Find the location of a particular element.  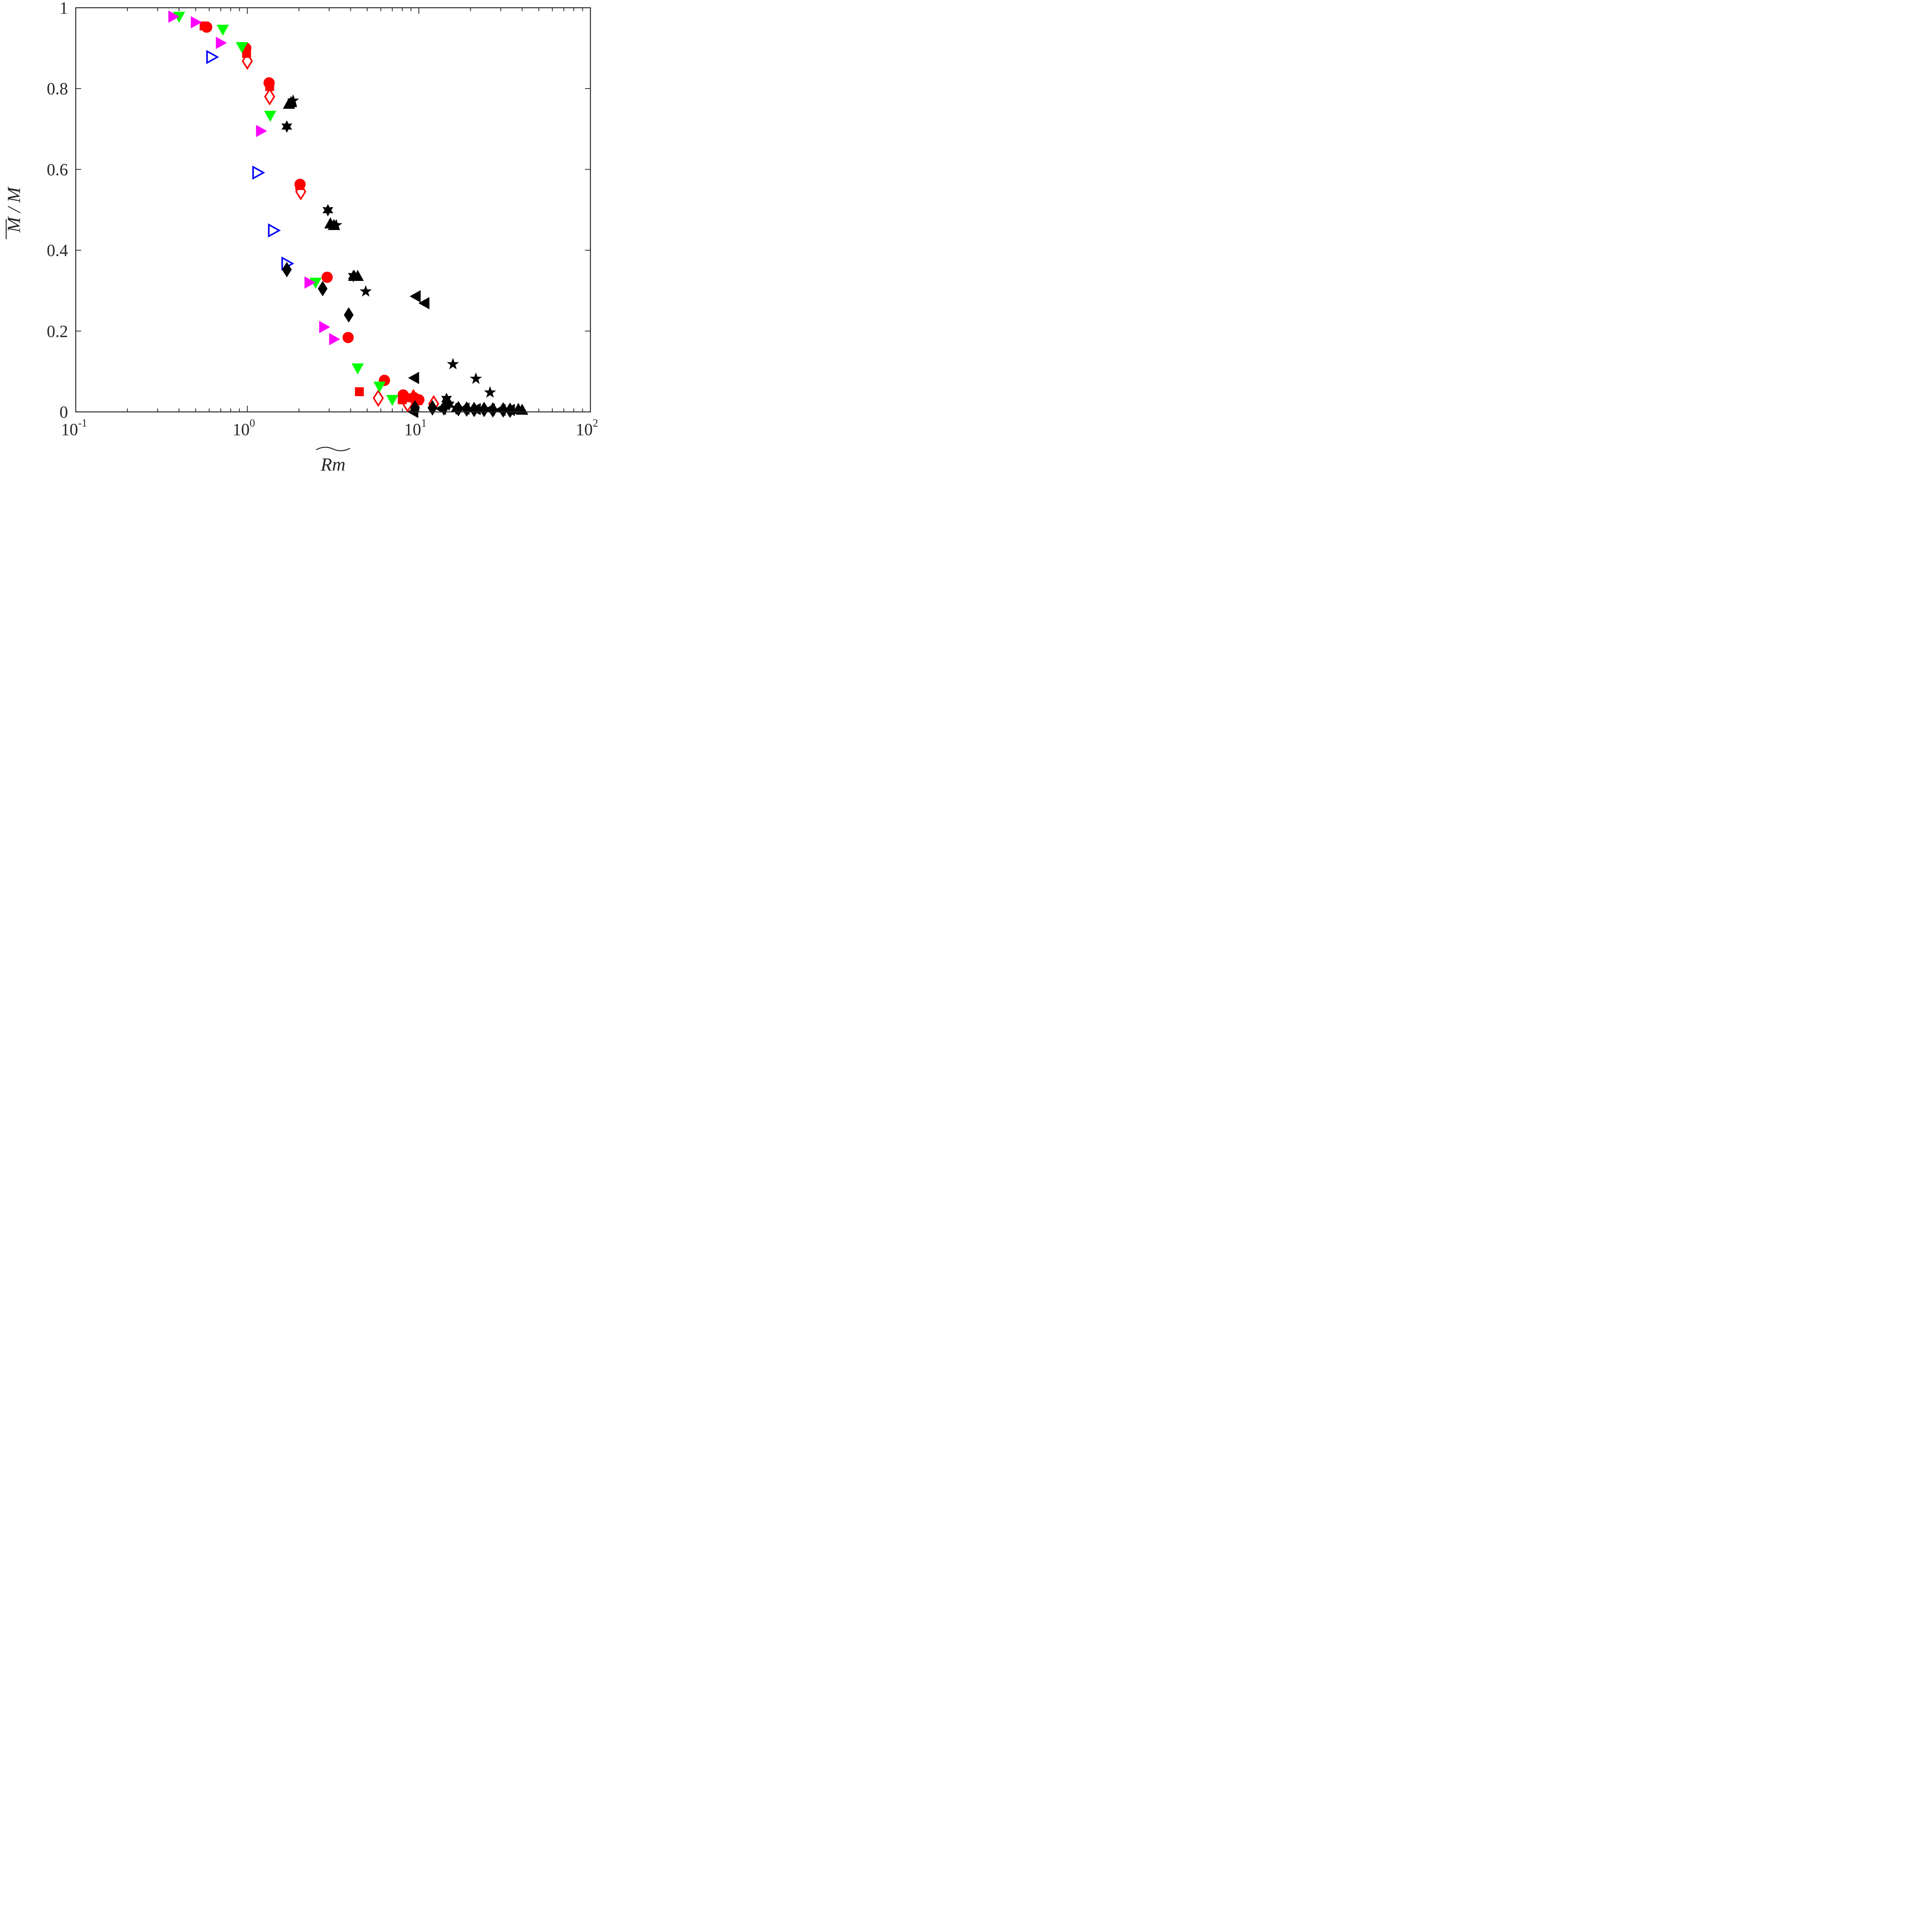

y-axis-label: M / M is located at coordinates (14, 212).